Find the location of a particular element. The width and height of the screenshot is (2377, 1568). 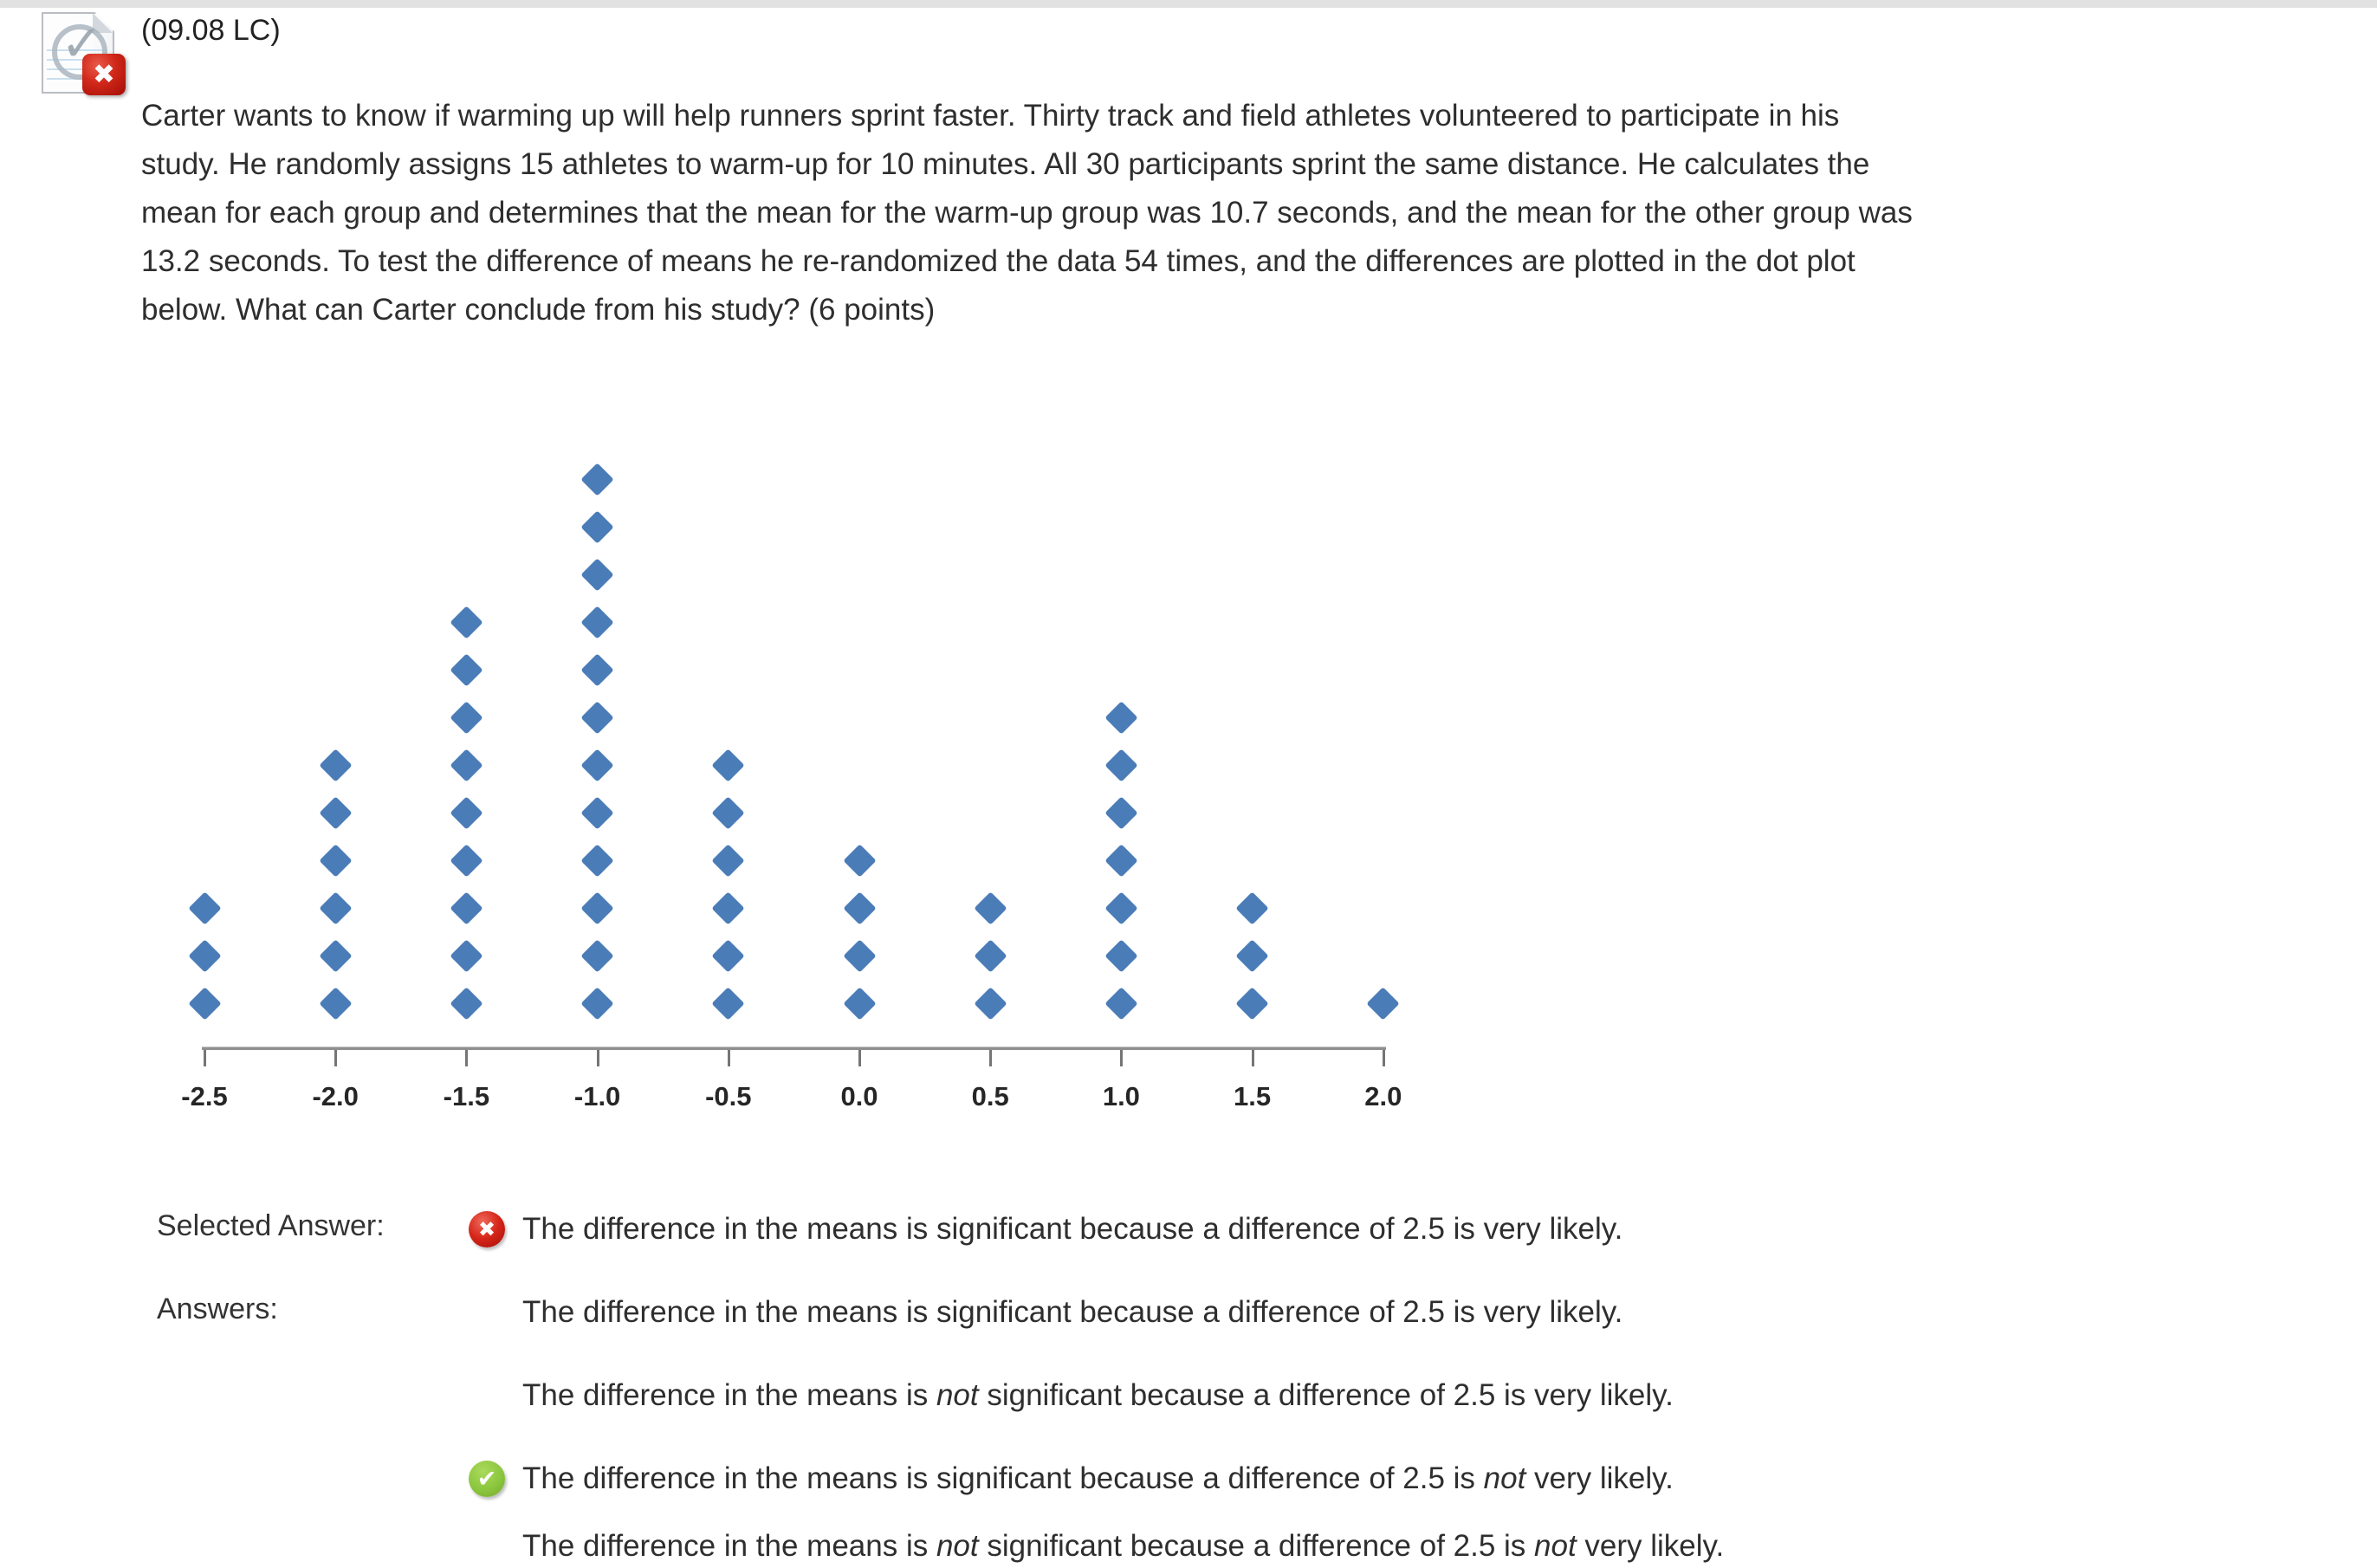

x-axis-tick-label: -2.0 is located at coordinates (336, 1096).